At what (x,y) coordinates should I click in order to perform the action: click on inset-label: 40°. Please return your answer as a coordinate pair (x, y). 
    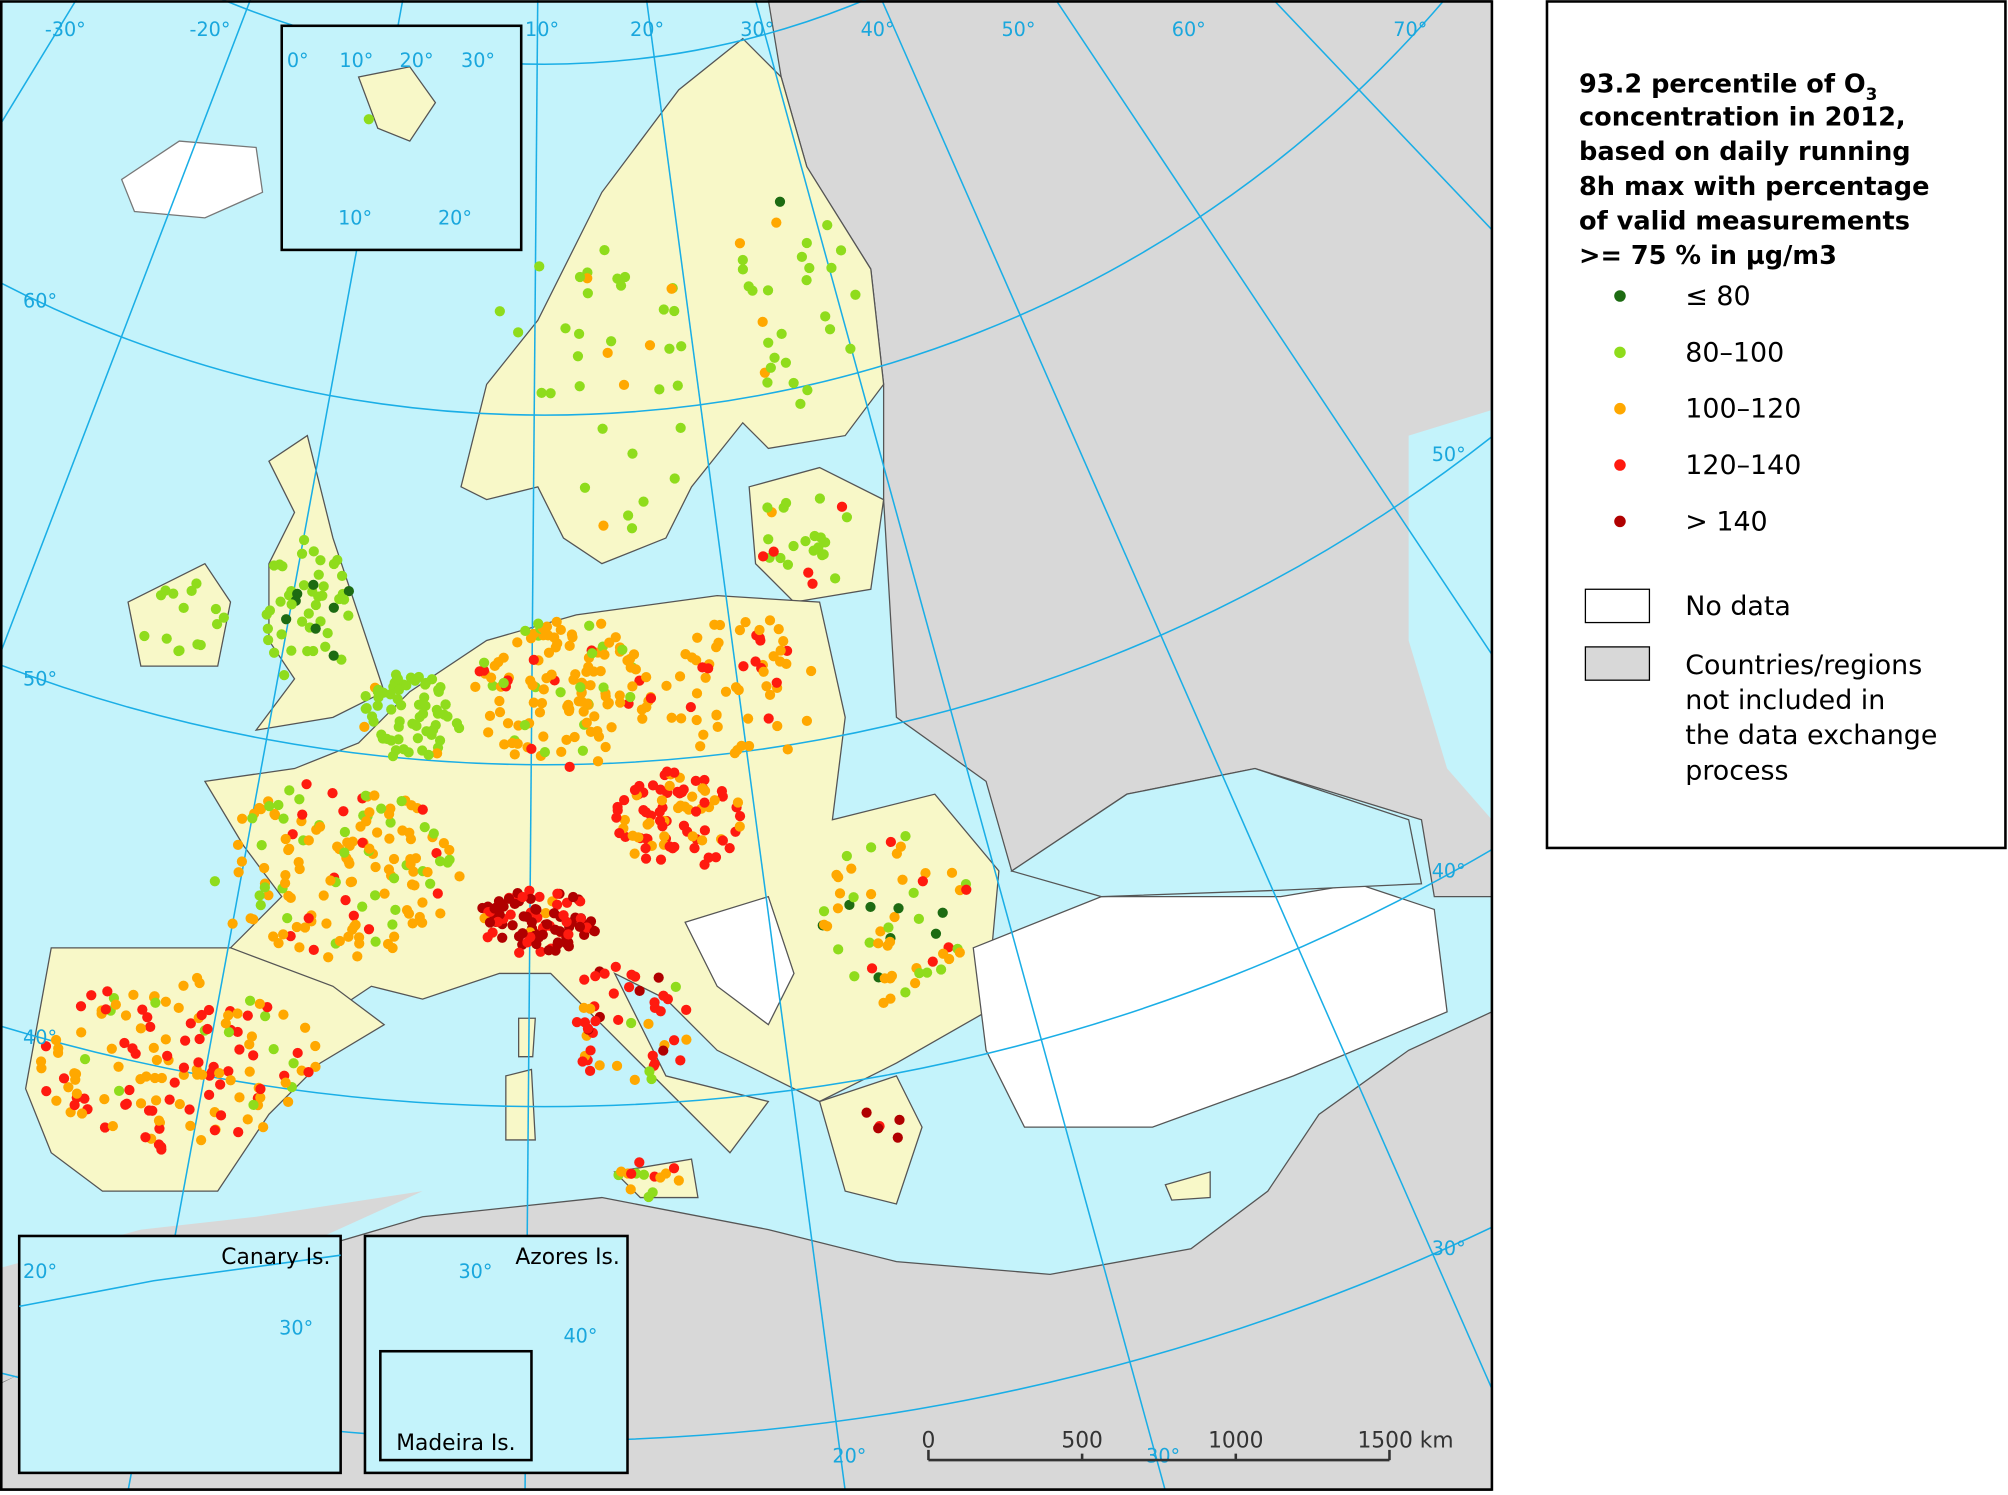
    Looking at the image, I should click on (580, 1335).